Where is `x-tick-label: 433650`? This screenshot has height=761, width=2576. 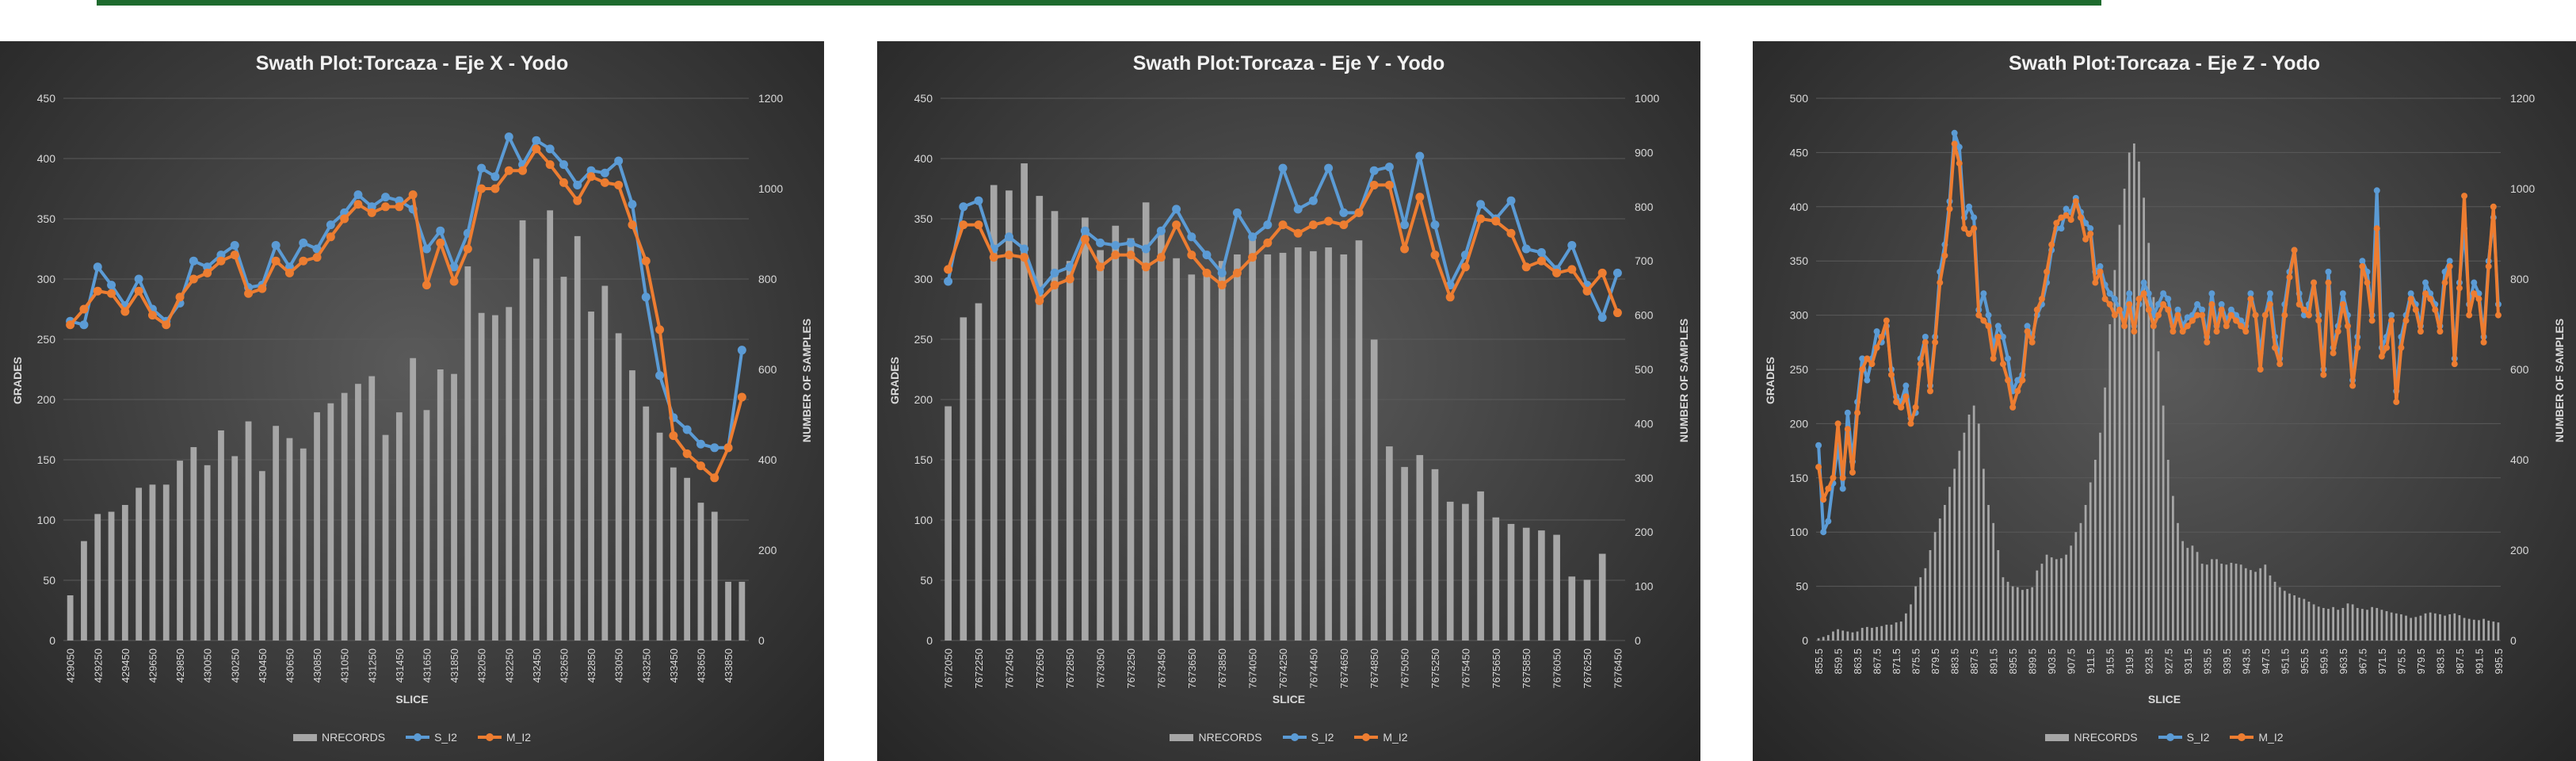
x-tick-label: 433650 is located at coordinates (701, 665).